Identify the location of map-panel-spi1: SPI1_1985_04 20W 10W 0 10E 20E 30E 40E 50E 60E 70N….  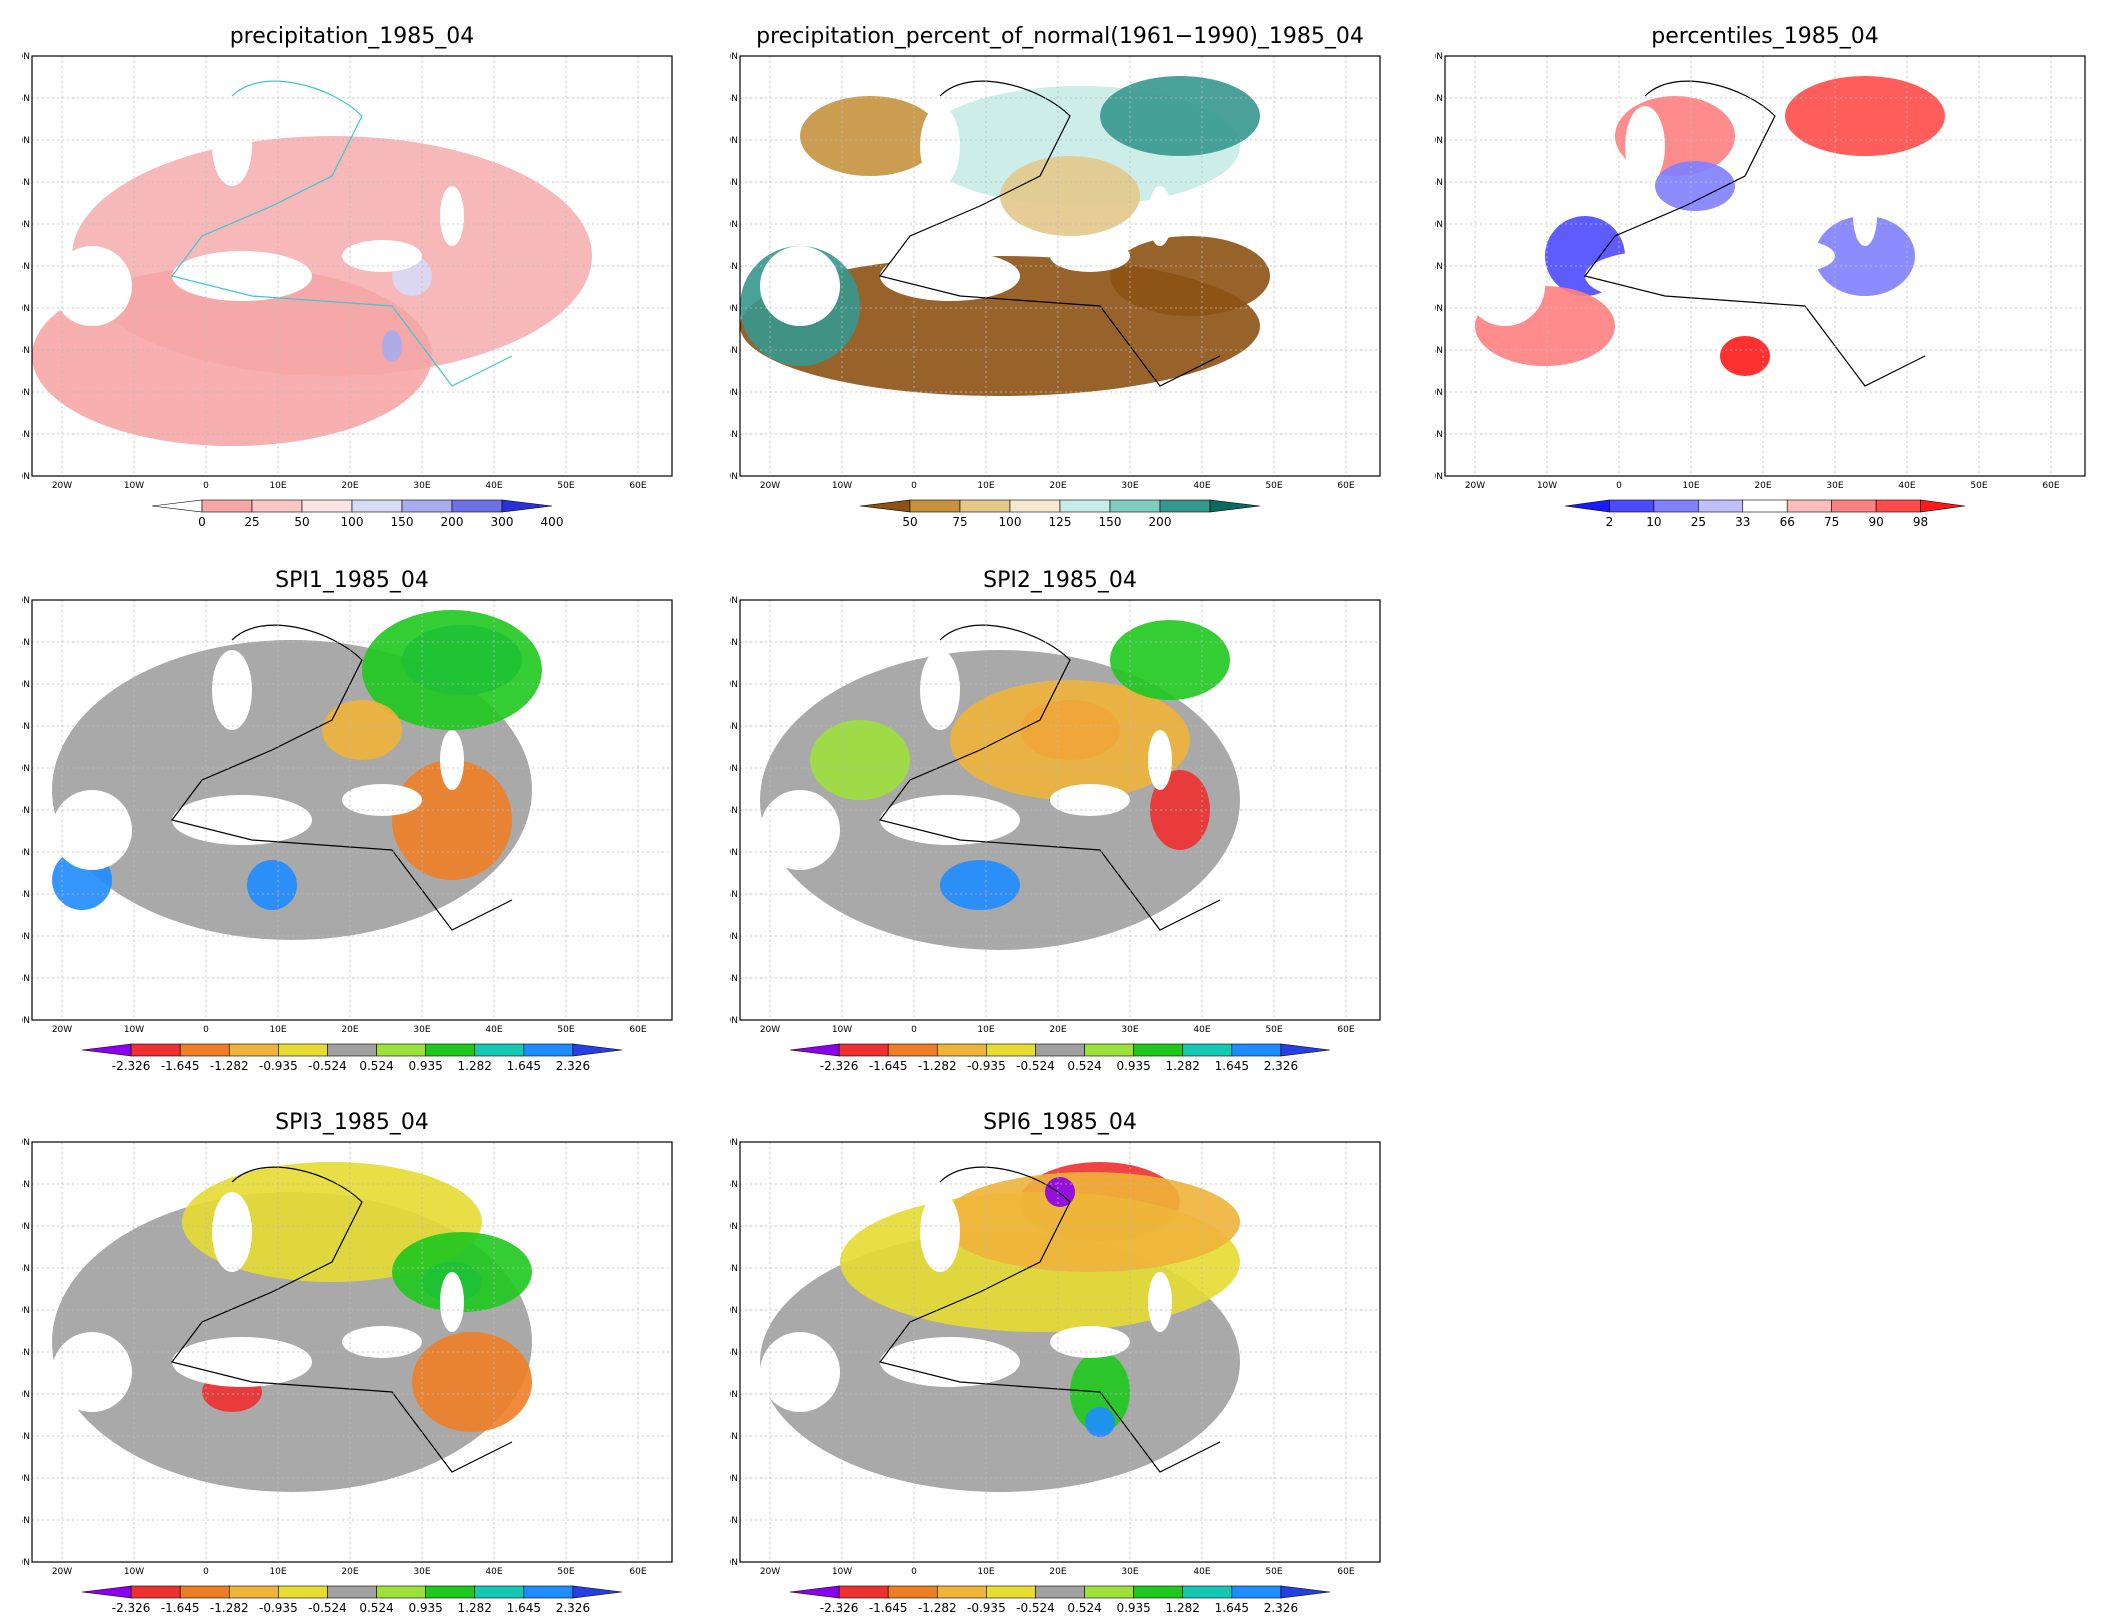
(352, 826).